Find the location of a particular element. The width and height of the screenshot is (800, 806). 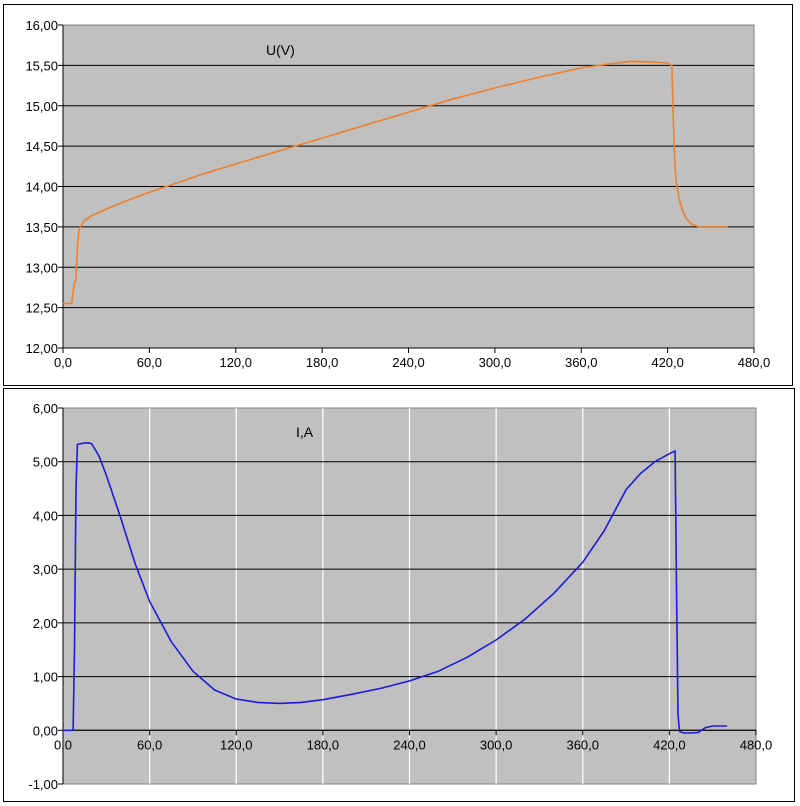

y-tick-label: 2,00 is located at coordinates (45, 623).